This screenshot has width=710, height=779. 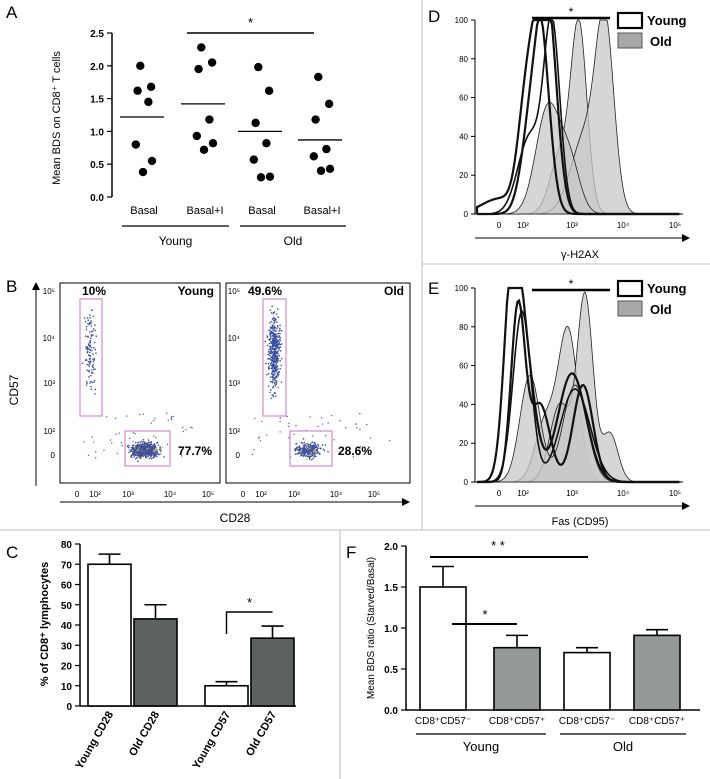 What do you see at coordinates (667, 20) in the screenshot?
I see `legend-label-young: Young` at bounding box center [667, 20].